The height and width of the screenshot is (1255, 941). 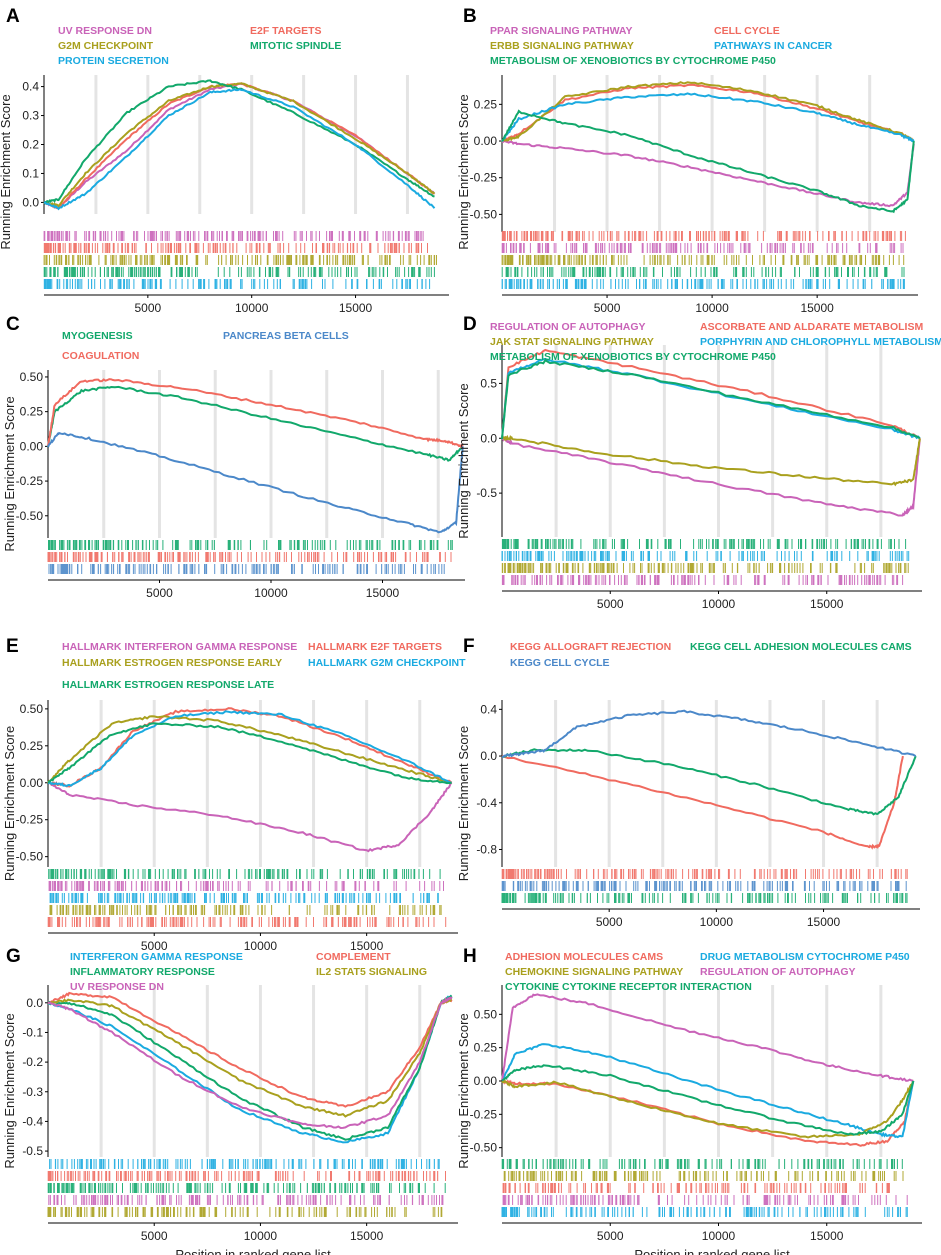 I want to click on legend-entry: HALLMARK ESTROGEN RESPONSE LATE, so click(x=168, y=685).